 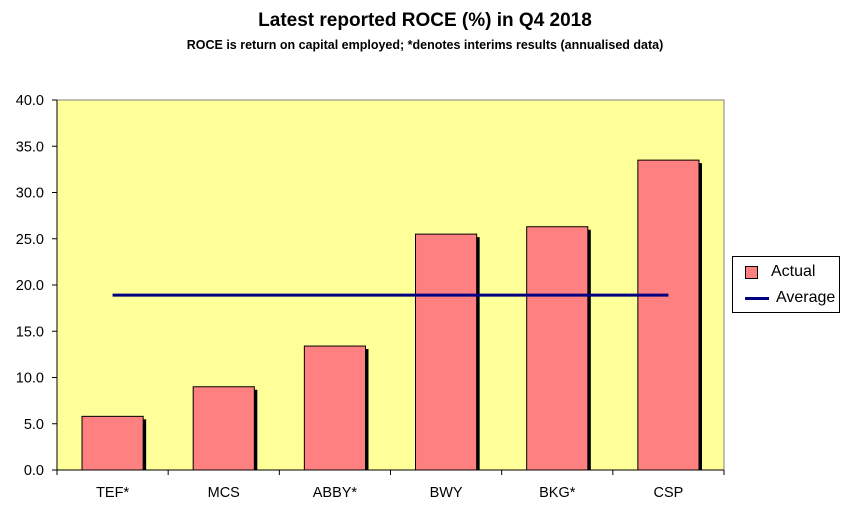 I want to click on y-tick-label: 5.0, so click(x=34, y=425).